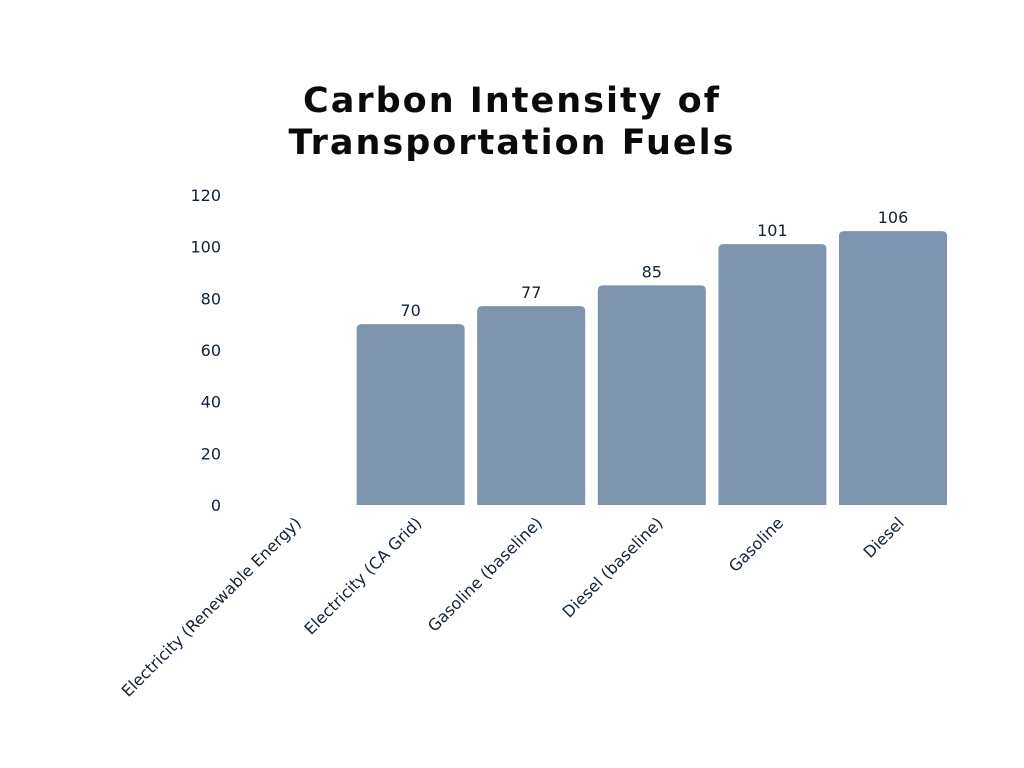 This screenshot has width=1024, height=768. What do you see at coordinates (613, 567) in the screenshot?
I see `x-tick-label: Diesel (baseline)` at bounding box center [613, 567].